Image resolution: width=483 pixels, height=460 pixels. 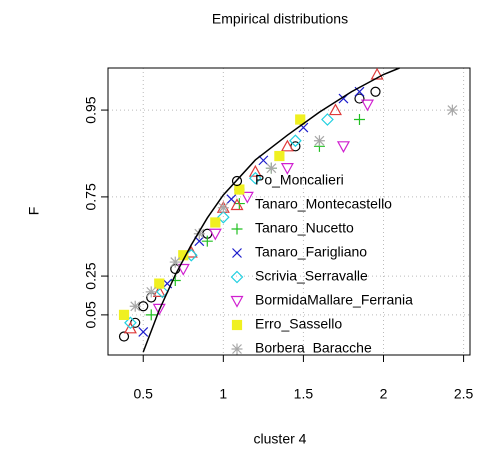 I want to click on x-tick-label: 2.5, so click(x=464, y=394).